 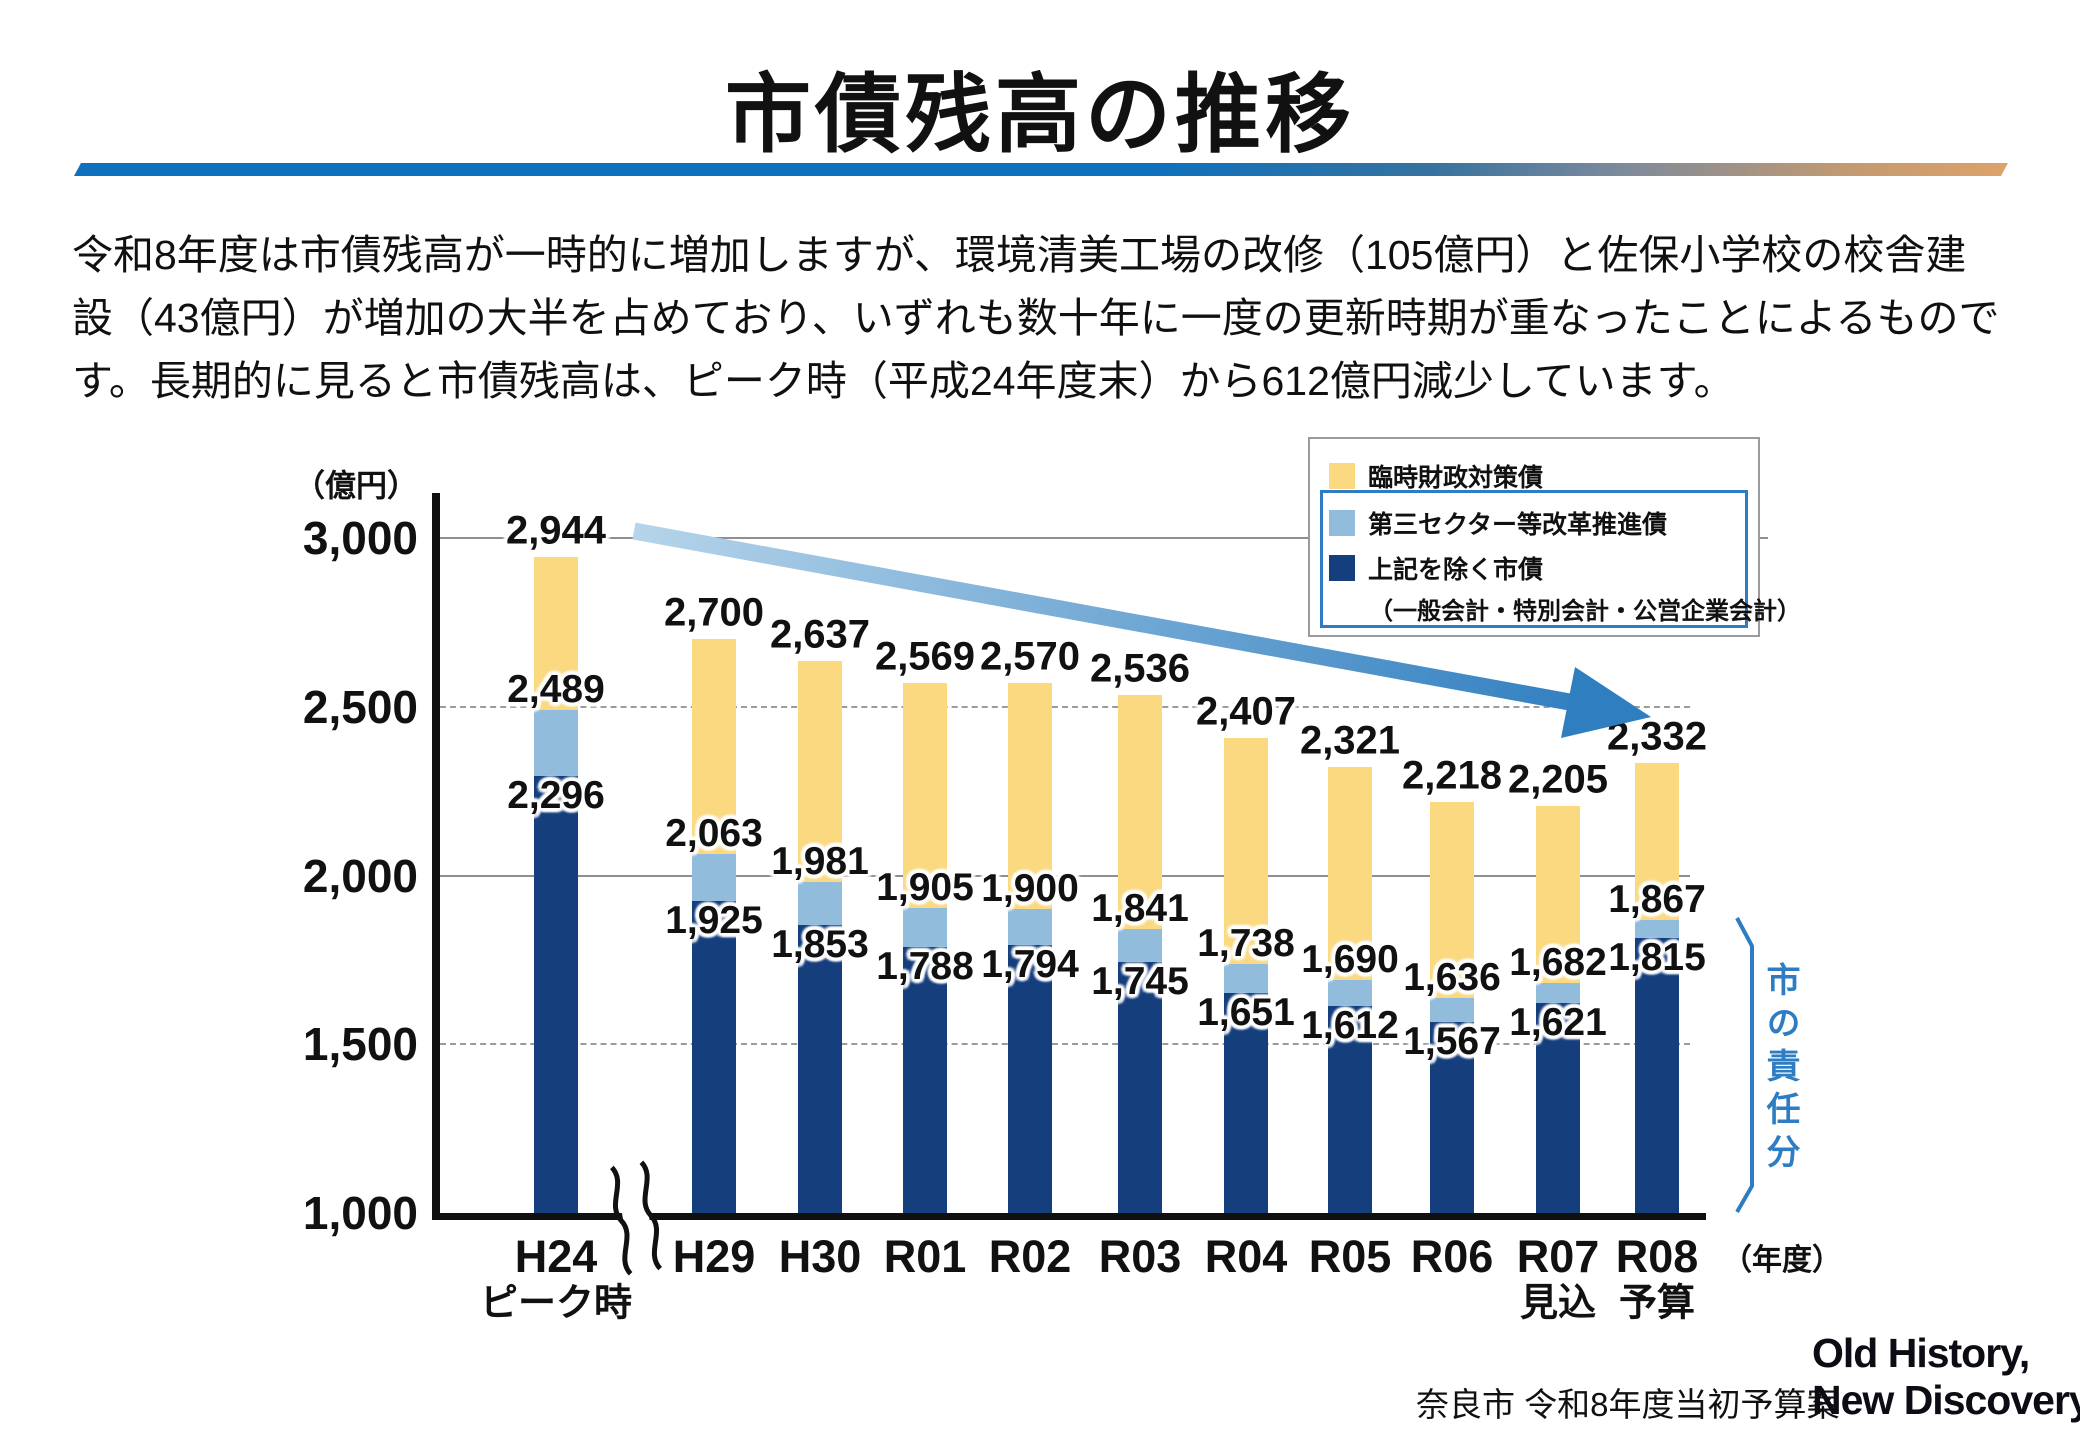 What do you see at coordinates (1342, 568) in the screenshot?
I see `legend-swatch-city-bond` at bounding box center [1342, 568].